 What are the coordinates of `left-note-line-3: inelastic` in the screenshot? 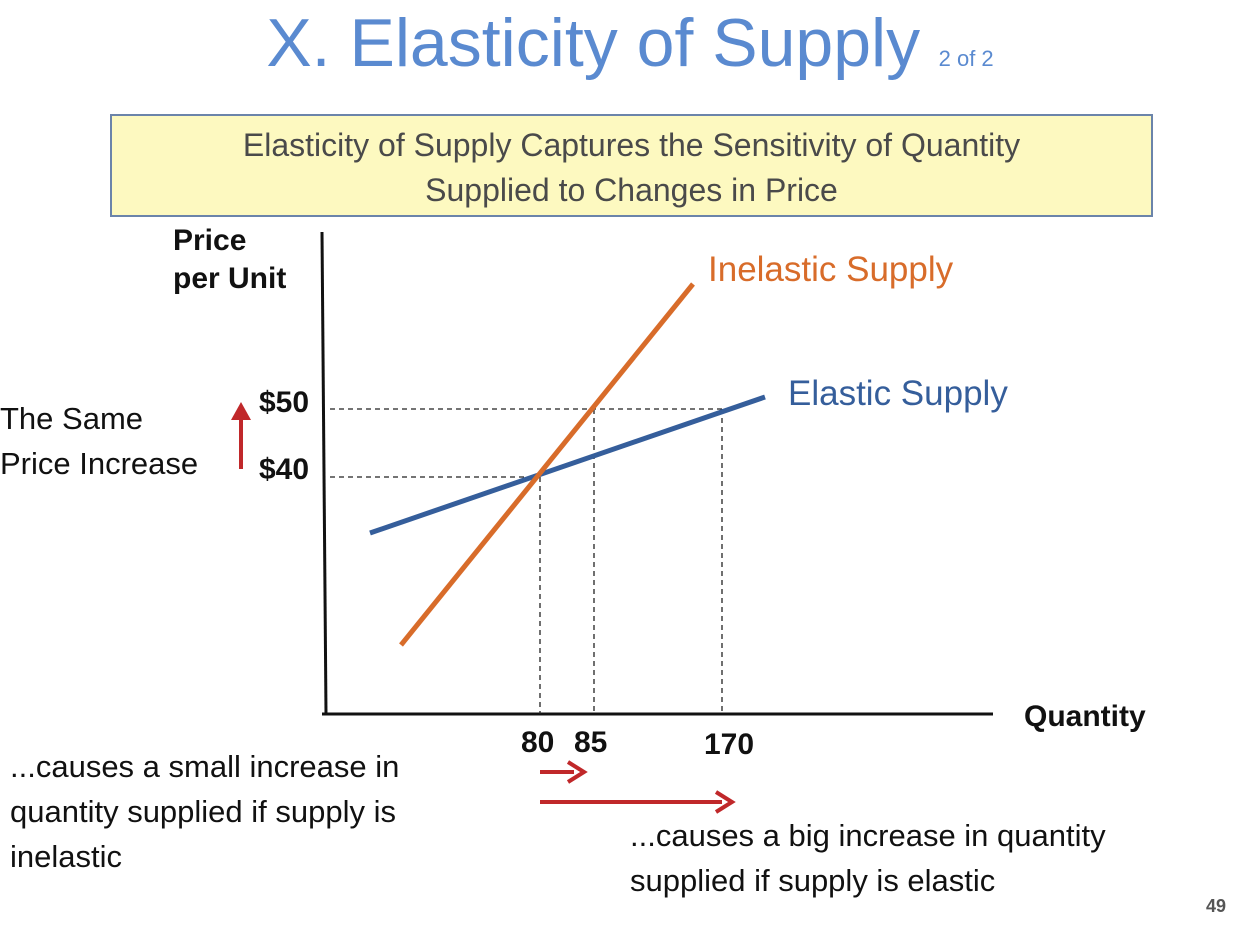 It's located at (66, 856).